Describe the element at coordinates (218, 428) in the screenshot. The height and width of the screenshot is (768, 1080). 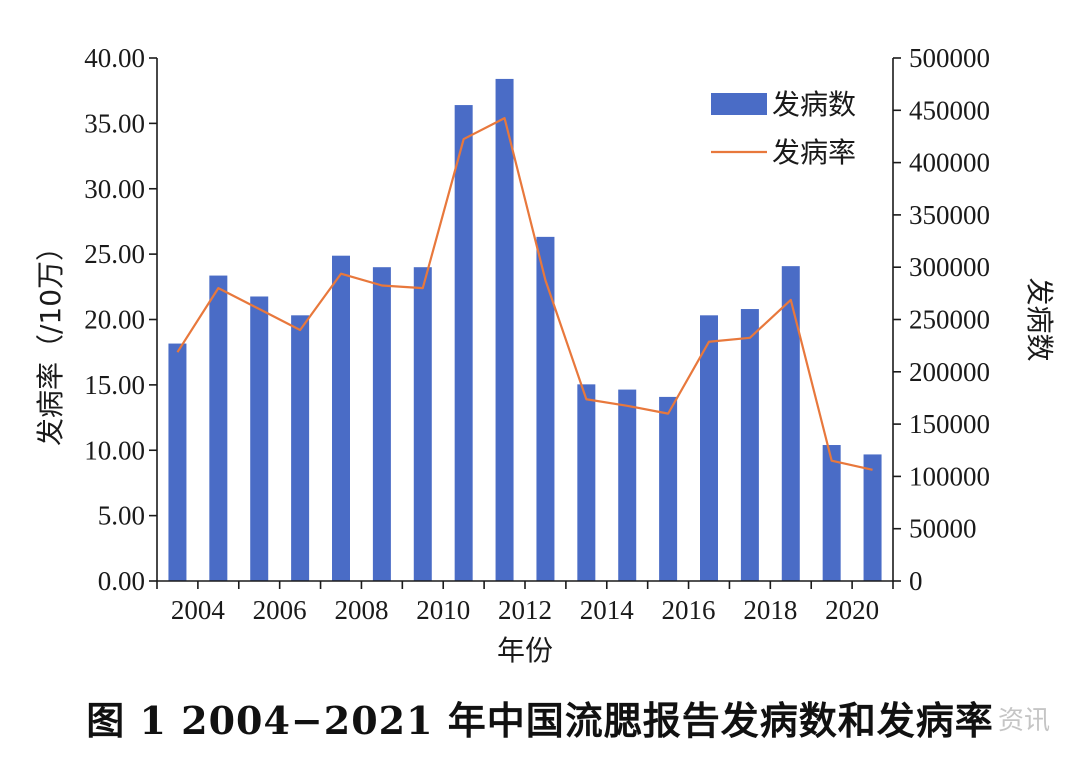
I see `bar-2005` at that location.